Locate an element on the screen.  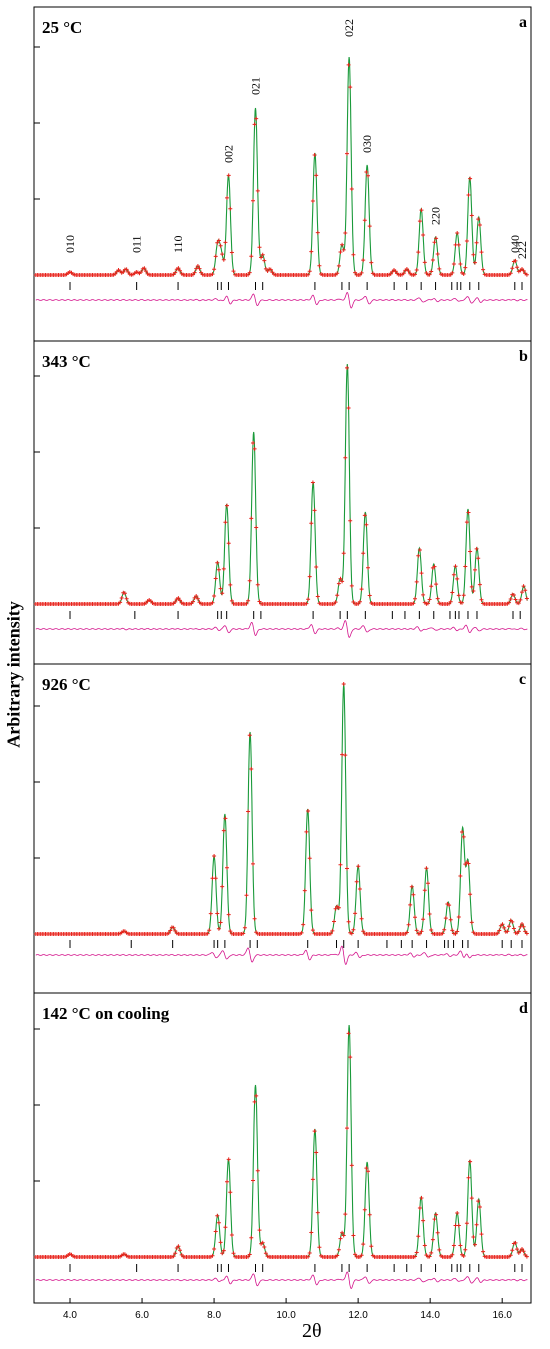
observed-points is located at coordinates (281, 169).